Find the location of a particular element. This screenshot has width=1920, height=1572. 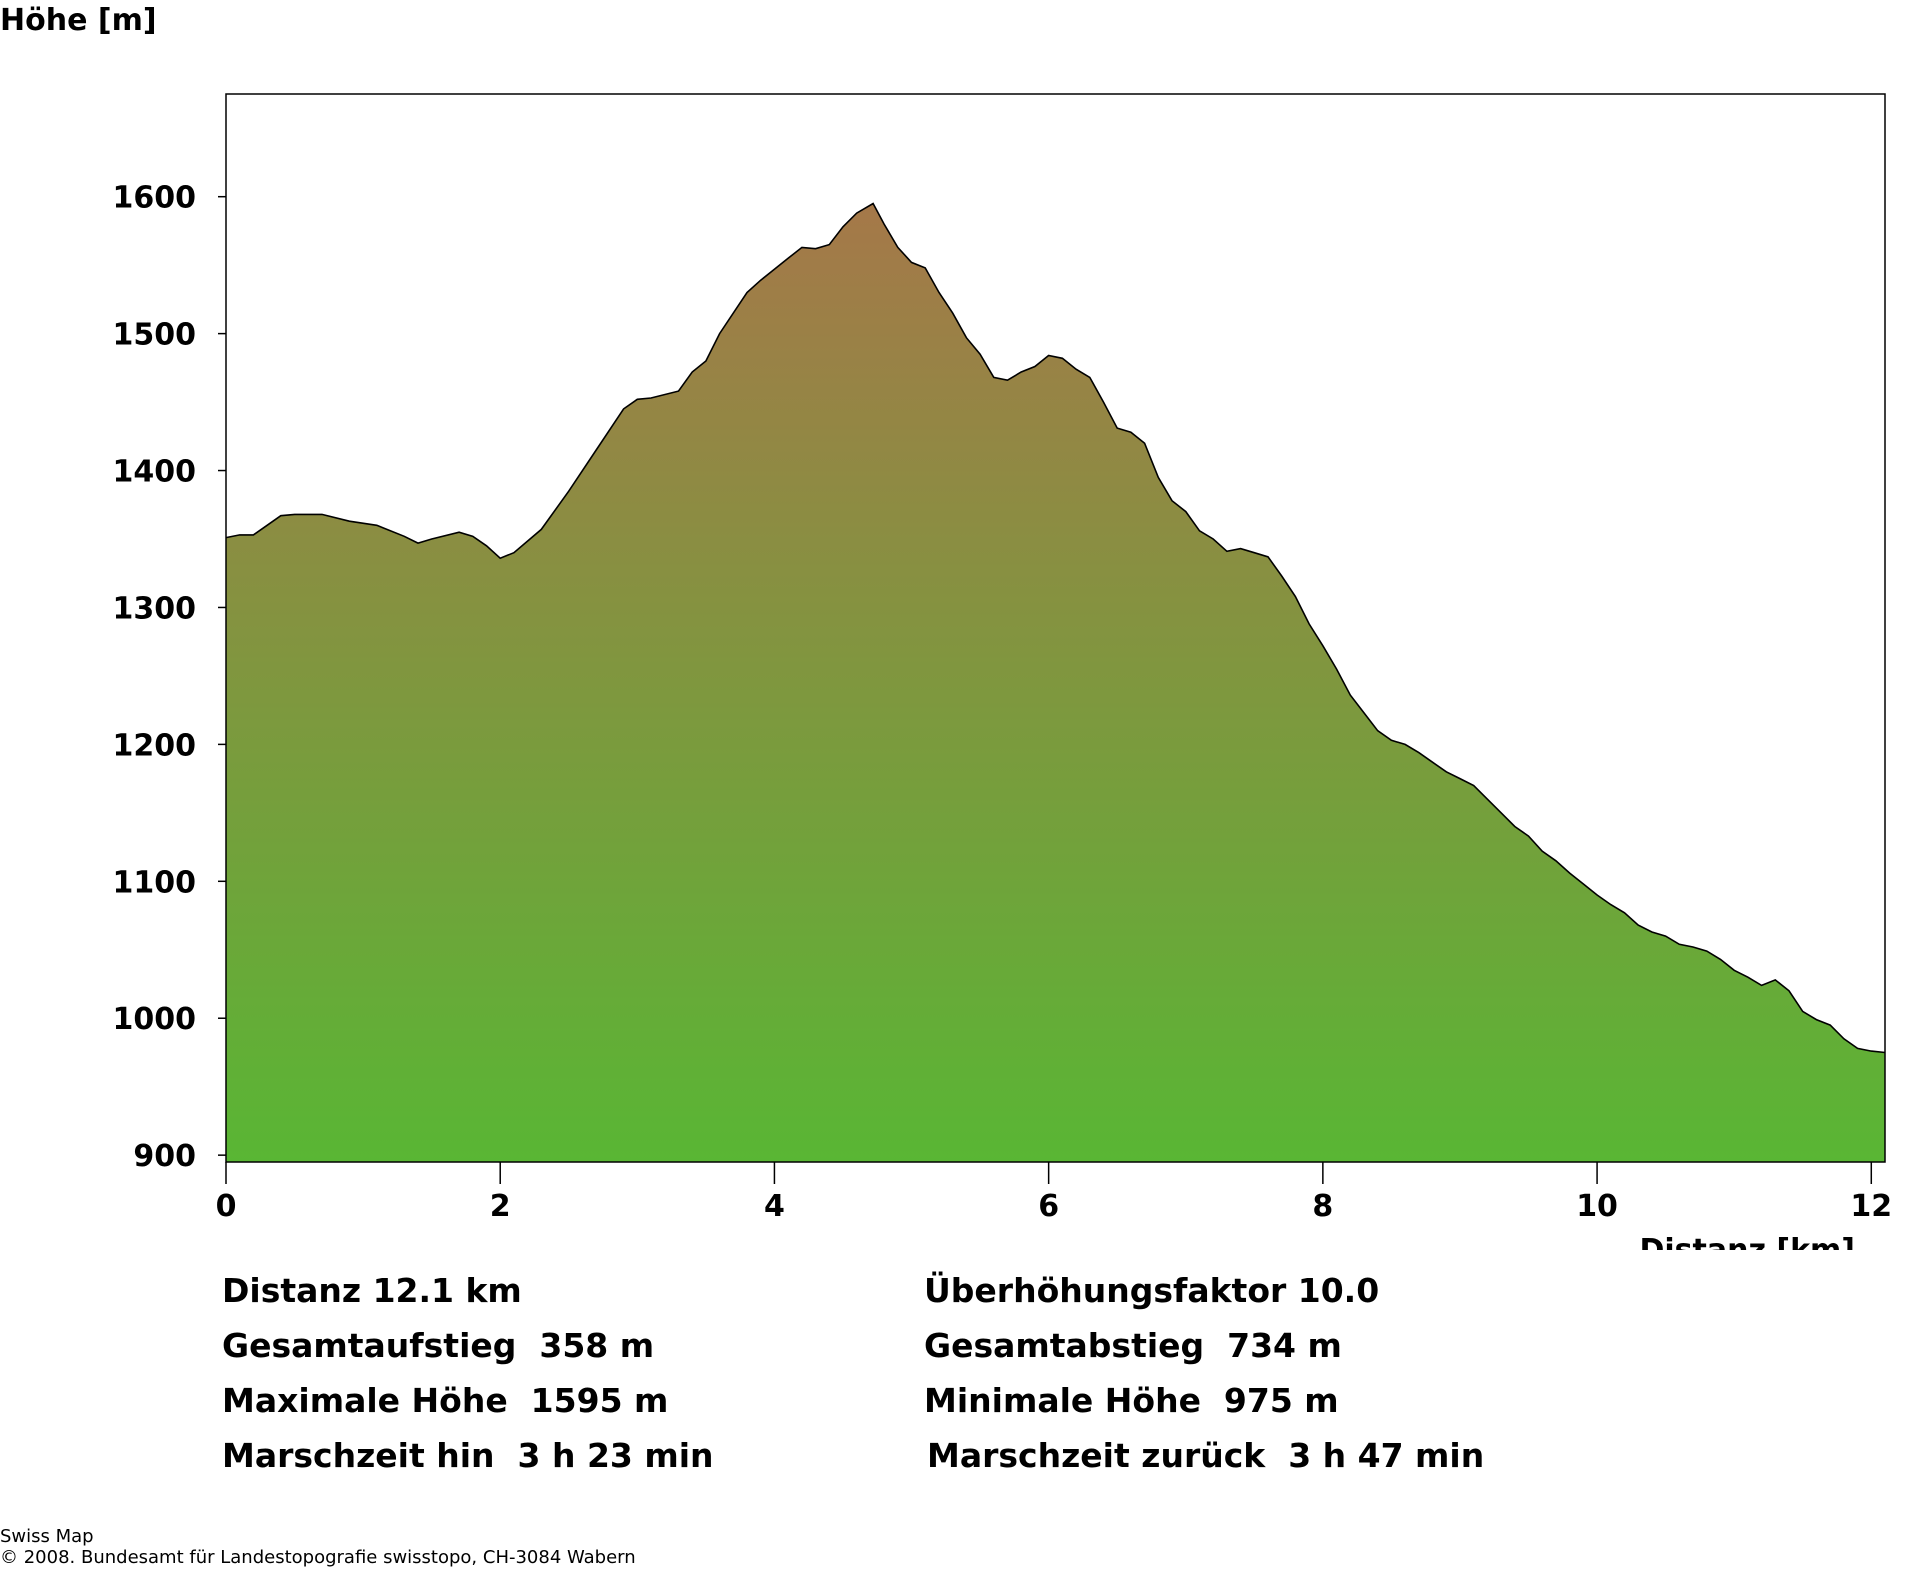

y-axis-ticks: 900 1000 1100 1200 1300 1400 1500 1600 is located at coordinates (169, 677).